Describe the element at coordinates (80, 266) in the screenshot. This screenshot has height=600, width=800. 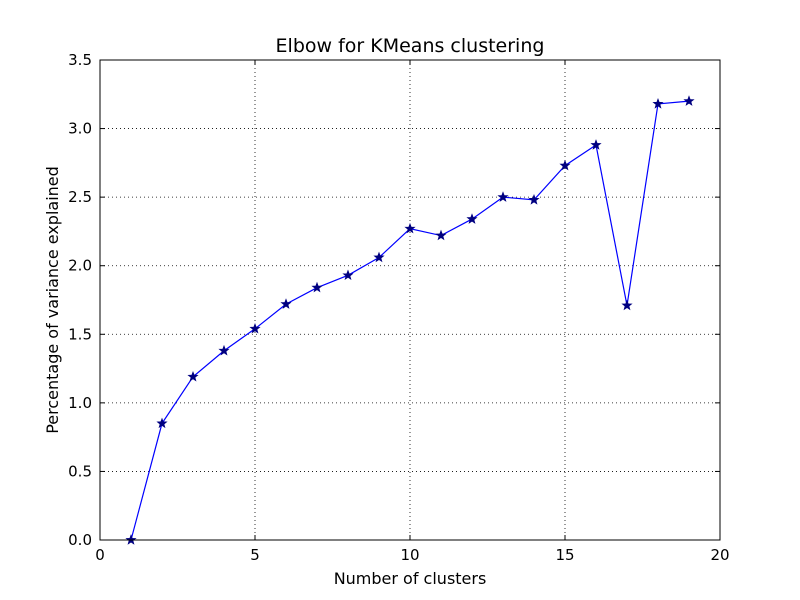
I see `y-tick-label: 2.0` at that location.